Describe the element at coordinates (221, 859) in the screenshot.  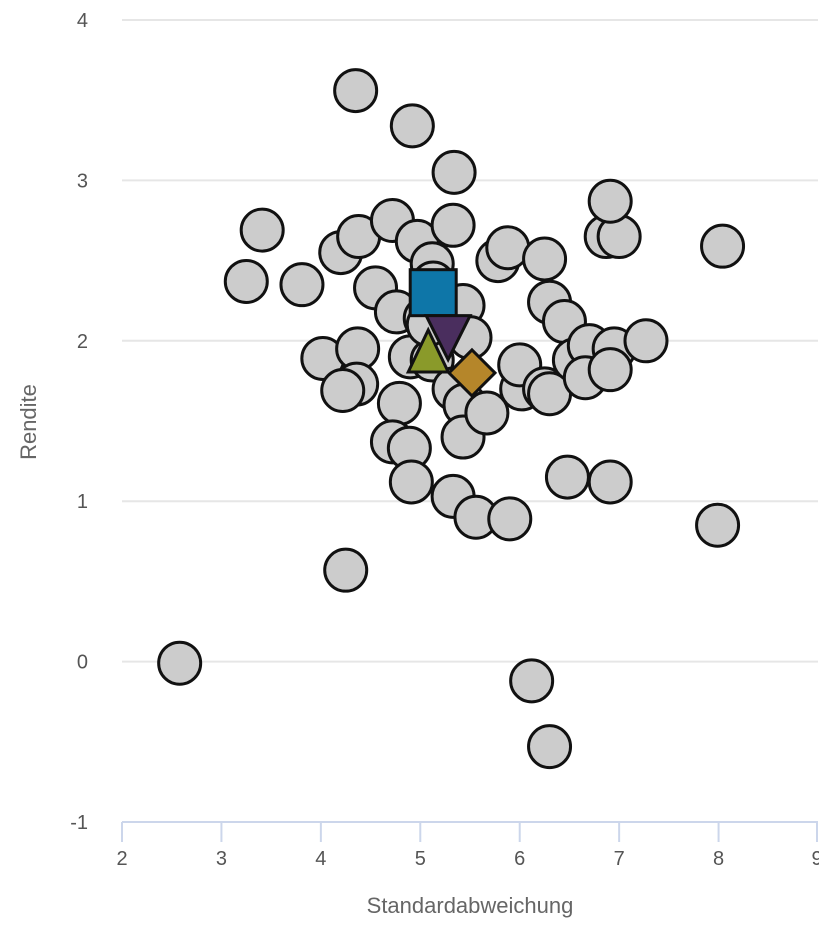
I see `x-tick-label: 3` at that location.